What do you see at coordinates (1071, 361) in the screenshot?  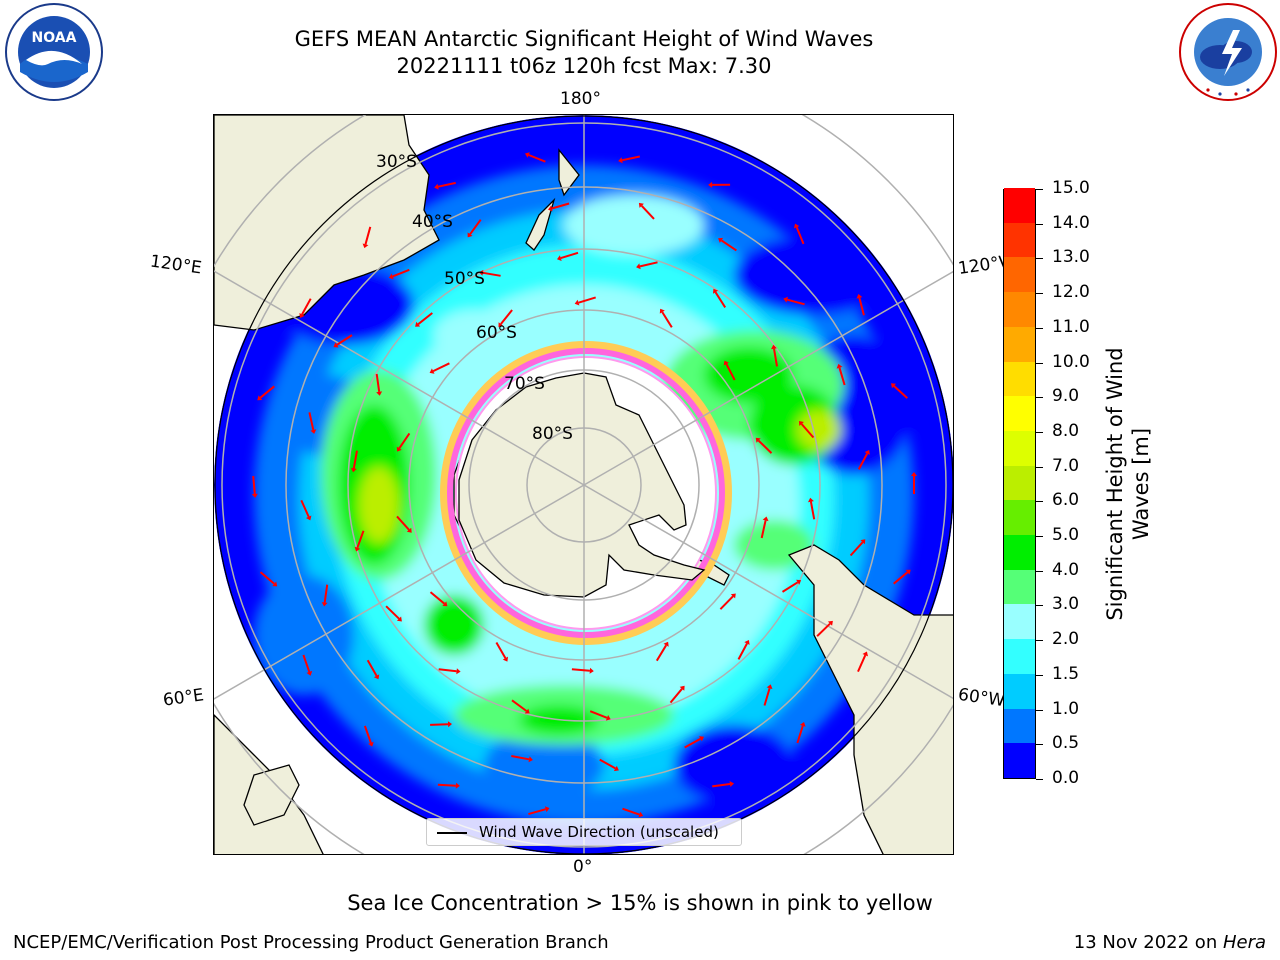 I see `colorbar-tick-label: 10.0` at bounding box center [1071, 361].